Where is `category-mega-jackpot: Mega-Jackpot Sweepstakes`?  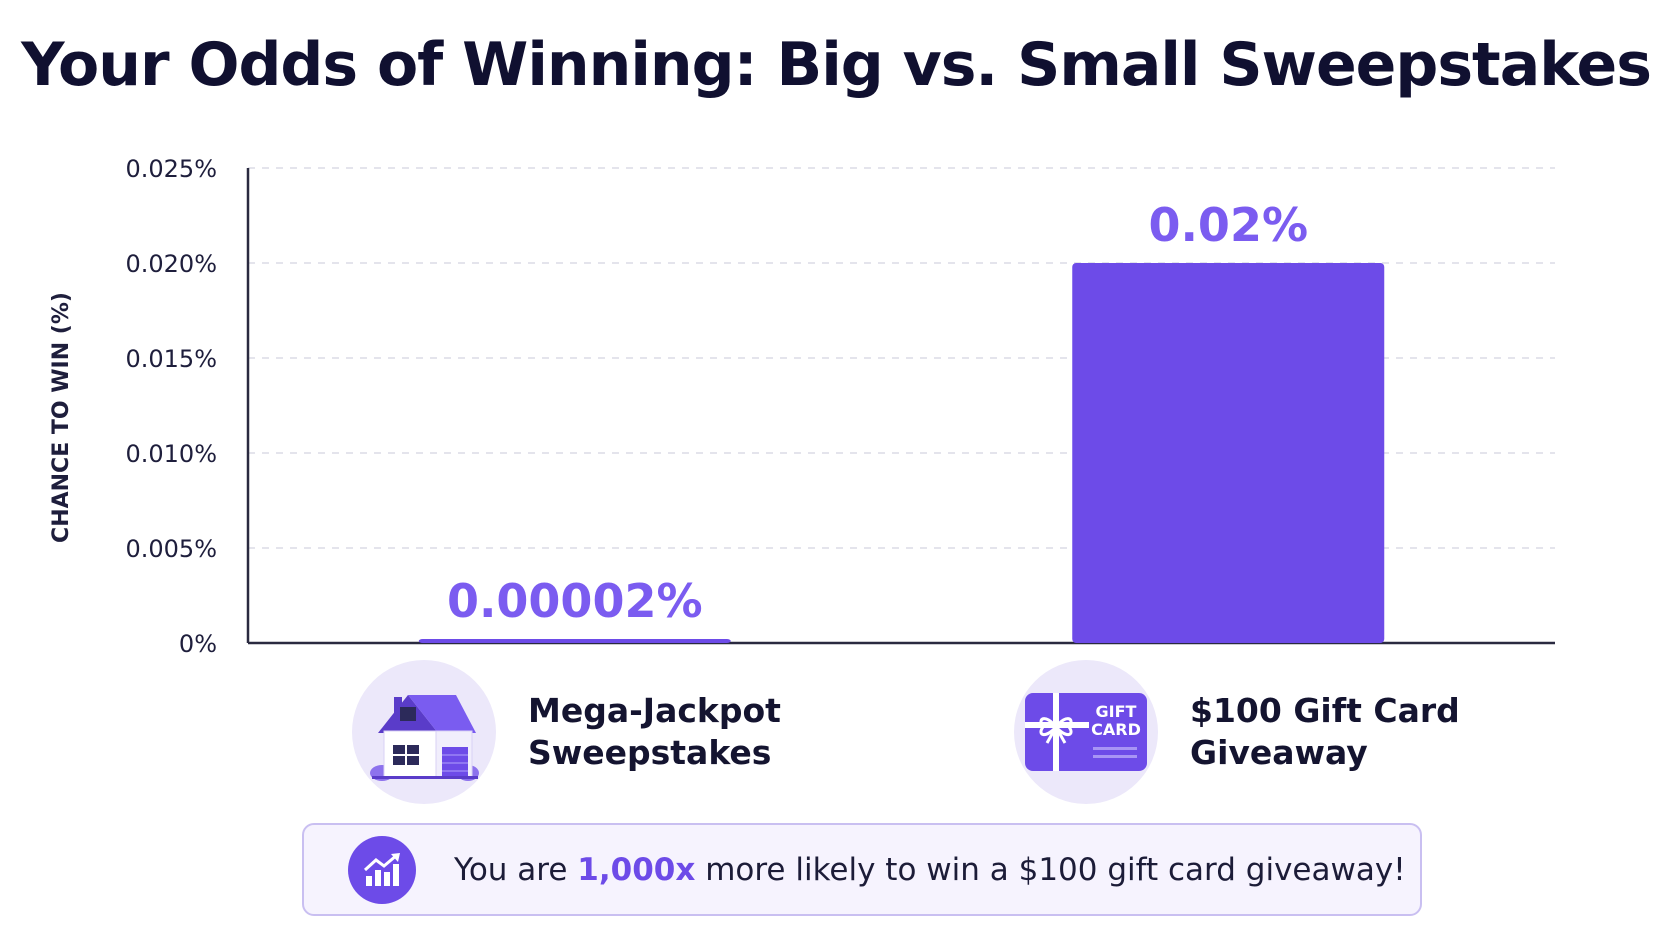
category-mega-jackpot: Mega-Jackpot Sweepstakes is located at coordinates (600, 732).